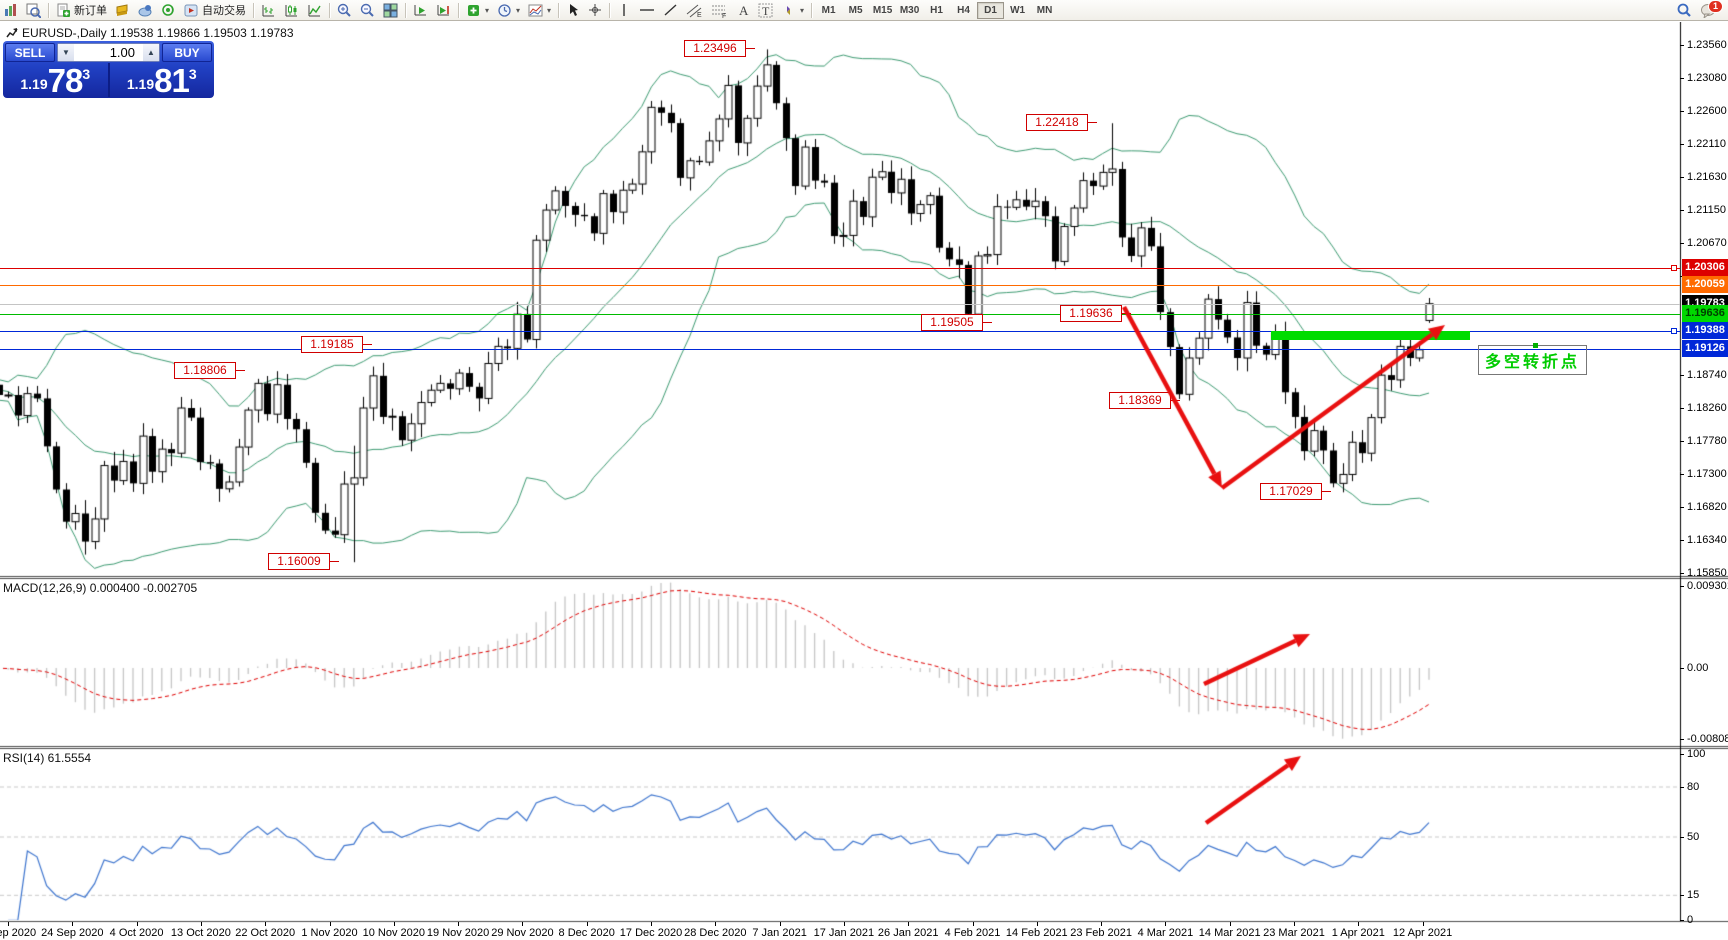 The image size is (1728, 940). Describe the element at coordinates (145, 10) in the screenshot. I see `web-terminal-icon` at that location.